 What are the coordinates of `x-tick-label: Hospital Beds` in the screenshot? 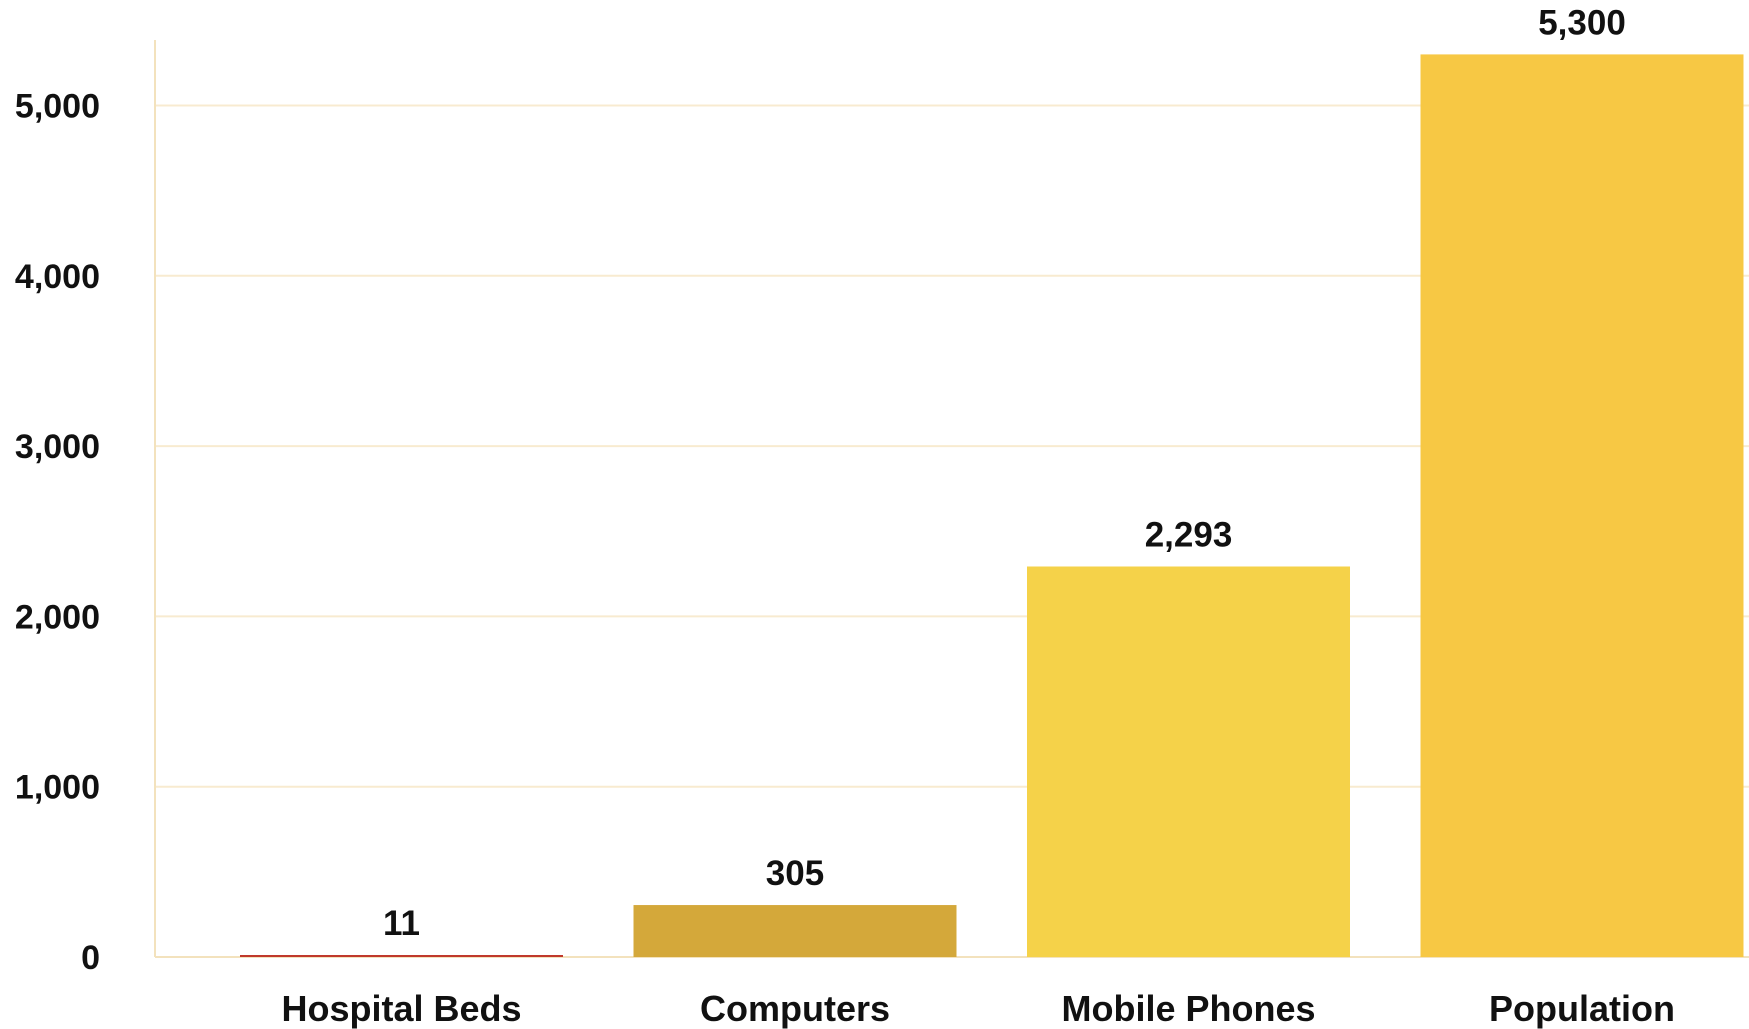 It's located at (401, 1008).